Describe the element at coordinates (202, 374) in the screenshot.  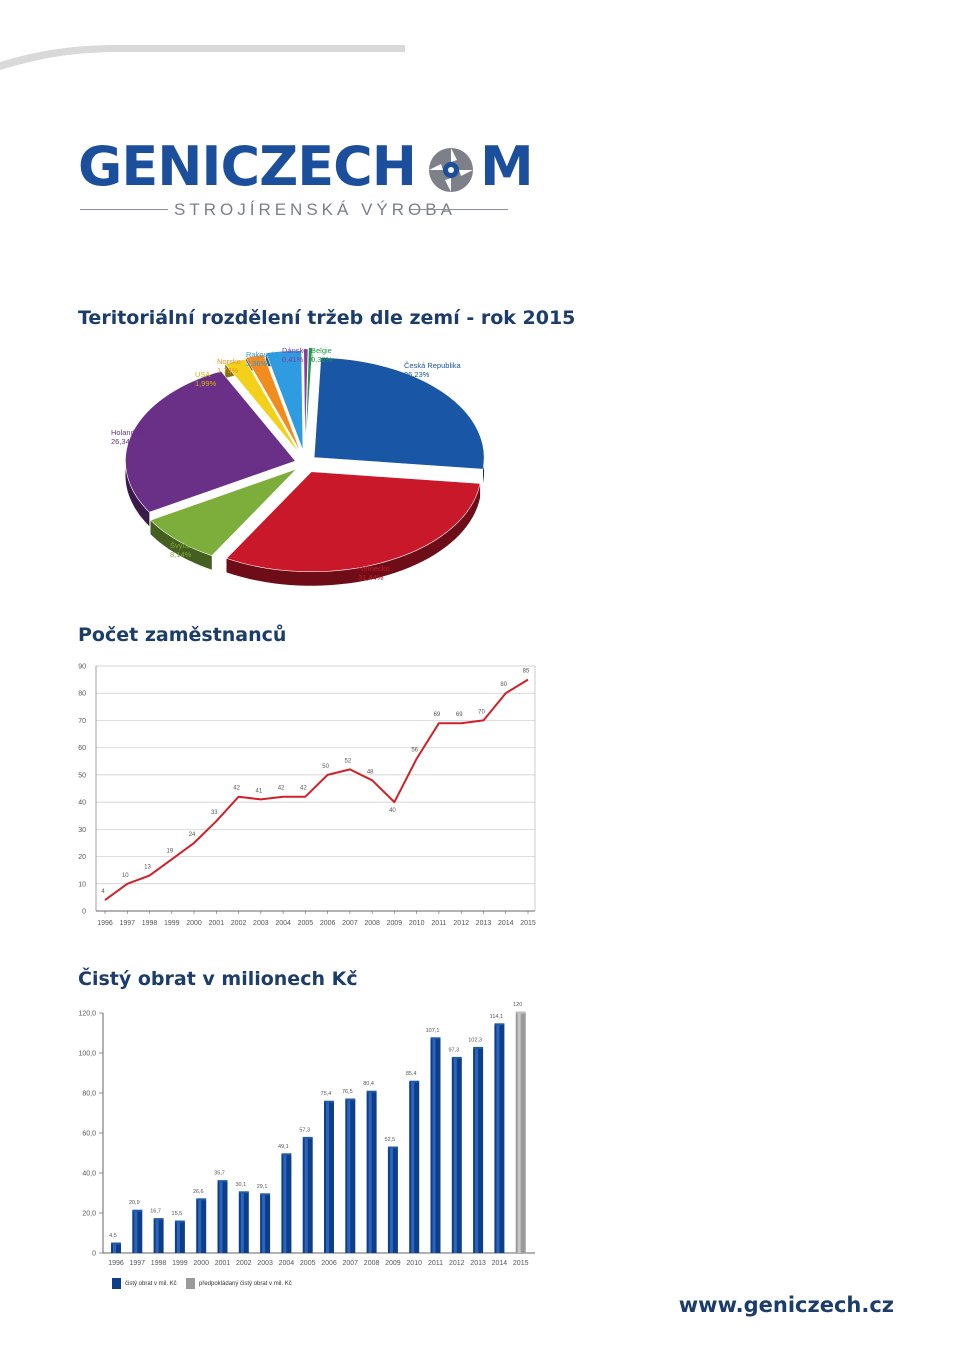
I see `pie-label-name-4: USA` at that location.